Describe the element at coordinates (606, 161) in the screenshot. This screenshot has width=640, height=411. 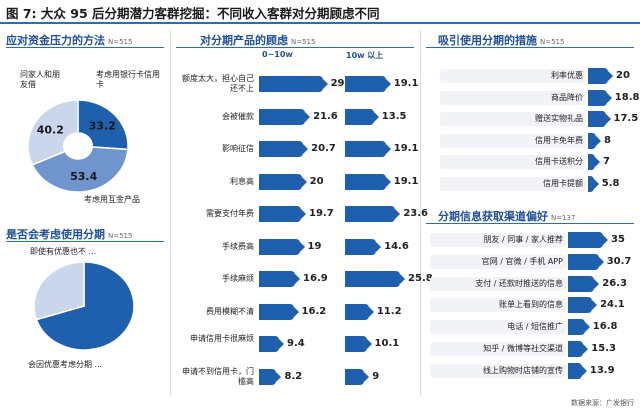
I see `measures-value: 7` at that location.